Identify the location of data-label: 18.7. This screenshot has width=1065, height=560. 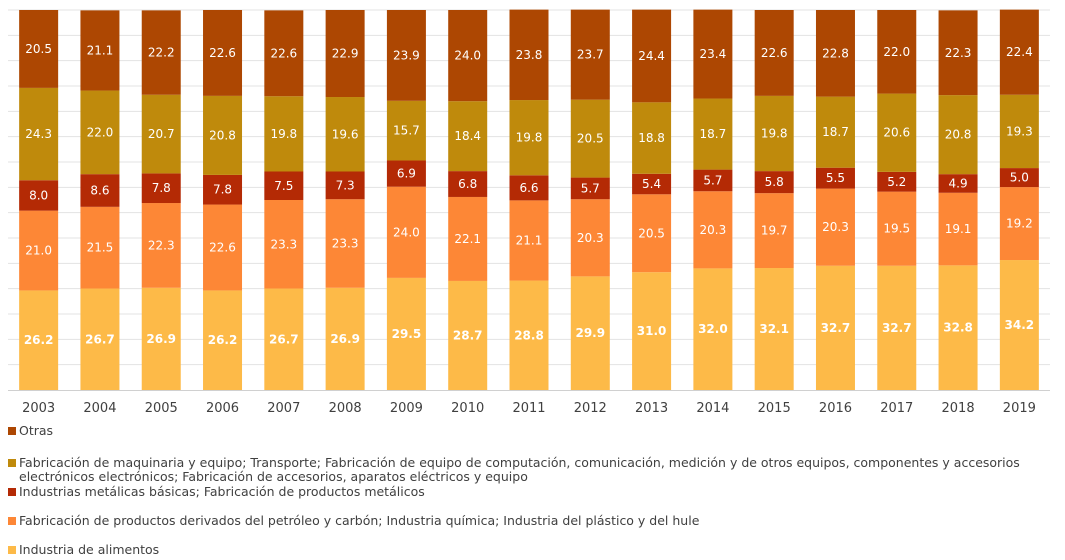
(835, 132).